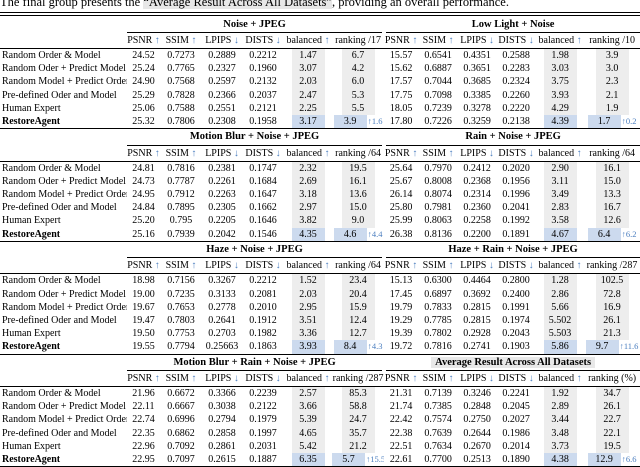  What do you see at coordinates (516, 181) in the screenshot?
I see `metric-value: 0.1956` at bounding box center [516, 181].